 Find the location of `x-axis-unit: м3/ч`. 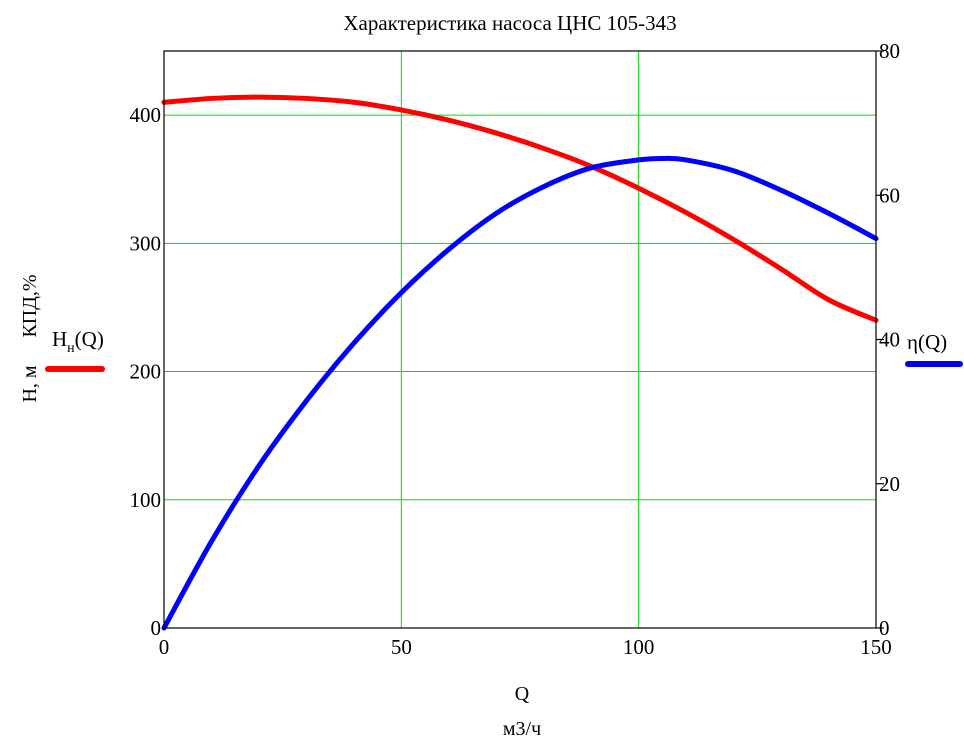

x-axis-unit: м3/ч is located at coordinates (522, 729).